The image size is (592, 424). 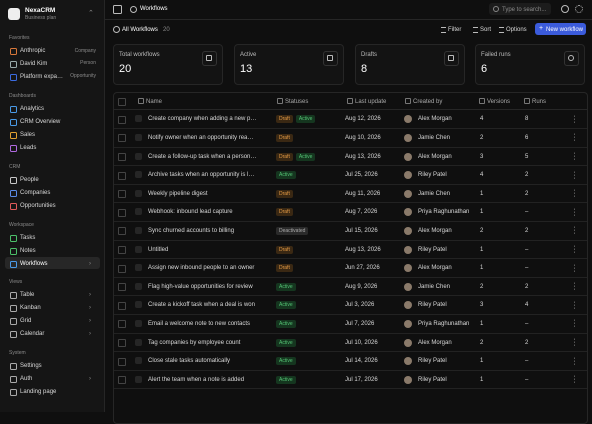 What do you see at coordinates (191, 230) in the screenshot?
I see `workflow-name: Sync churned accounts to billing` at bounding box center [191, 230].